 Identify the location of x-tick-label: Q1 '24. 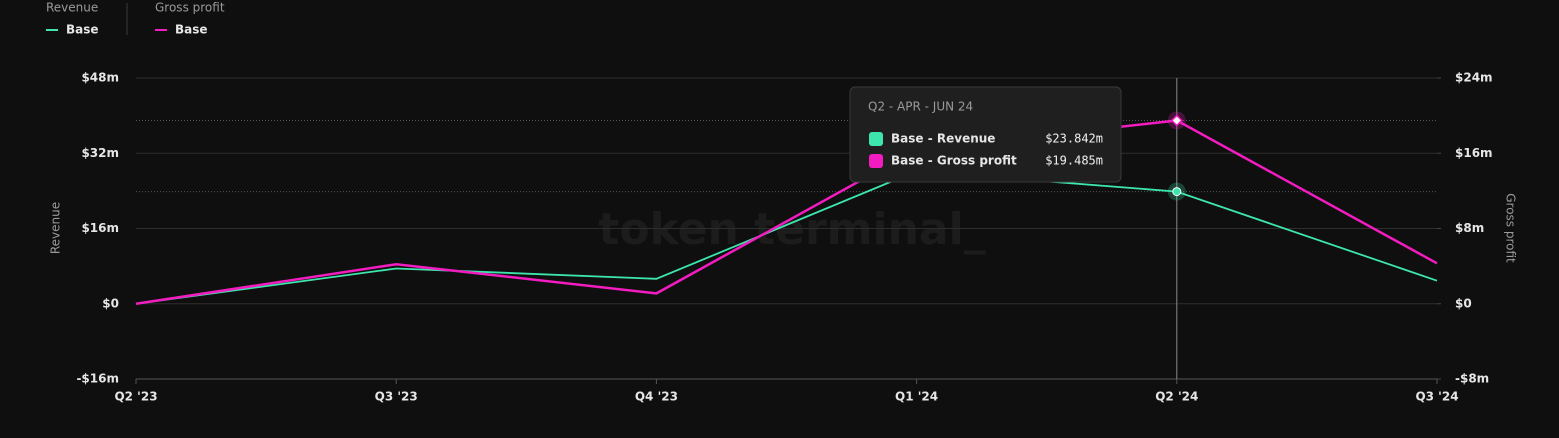
(916, 397).